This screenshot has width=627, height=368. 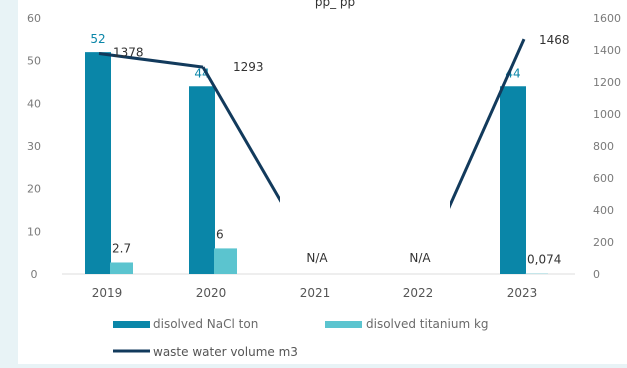 I want to click on waste-water-data-label: 1378, so click(x=128, y=53).